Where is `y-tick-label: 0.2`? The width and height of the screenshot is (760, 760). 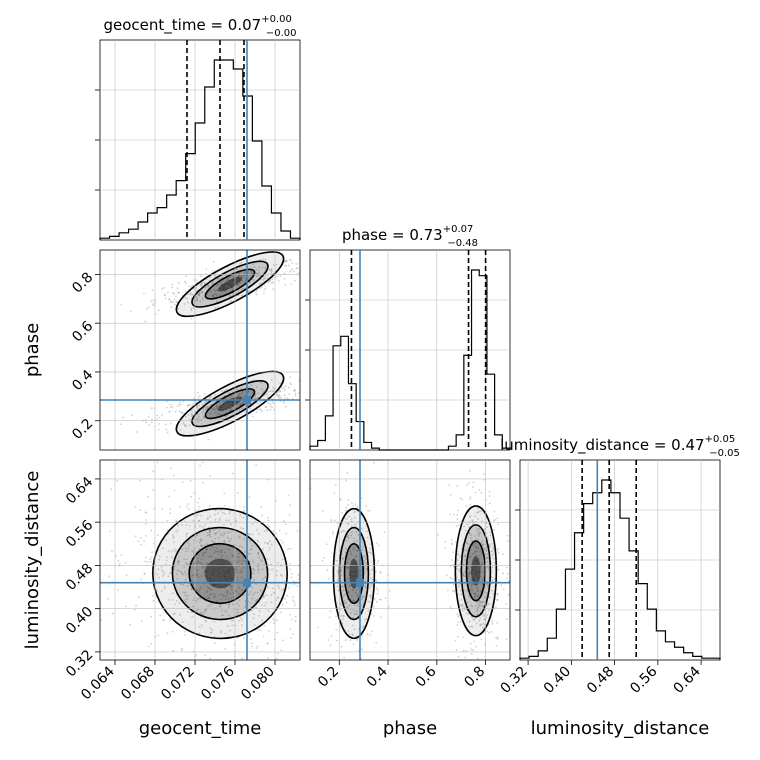 y-tick-label: 0.2 is located at coordinates (82, 429).